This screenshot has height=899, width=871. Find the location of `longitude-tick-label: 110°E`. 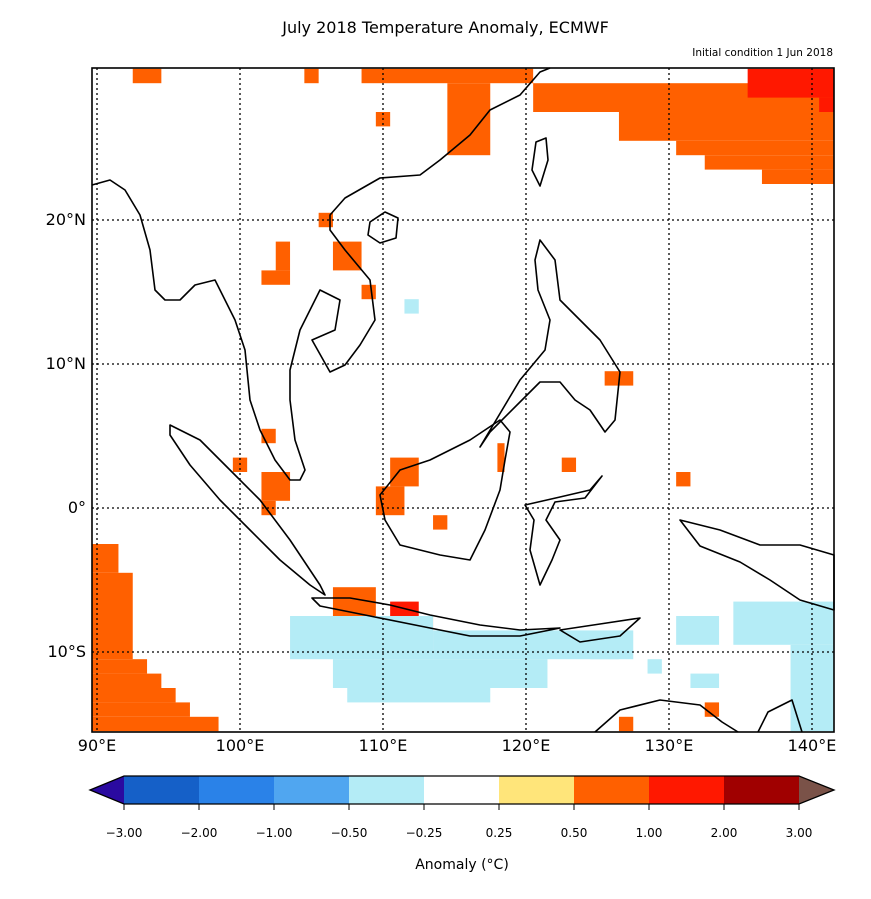

longitude-tick-label: 110°E is located at coordinates (383, 745).